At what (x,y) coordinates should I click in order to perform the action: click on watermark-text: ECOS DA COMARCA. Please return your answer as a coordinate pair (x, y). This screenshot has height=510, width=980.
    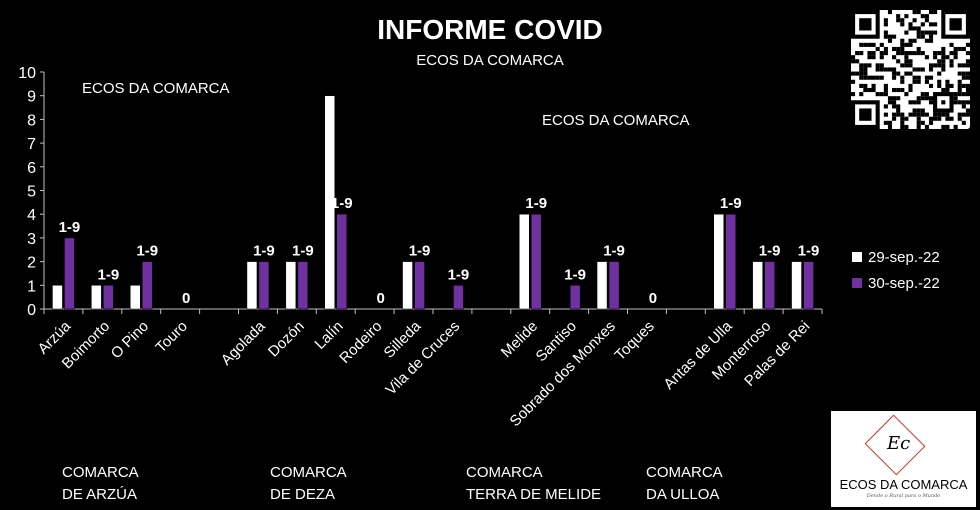
    Looking at the image, I should click on (616, 120).